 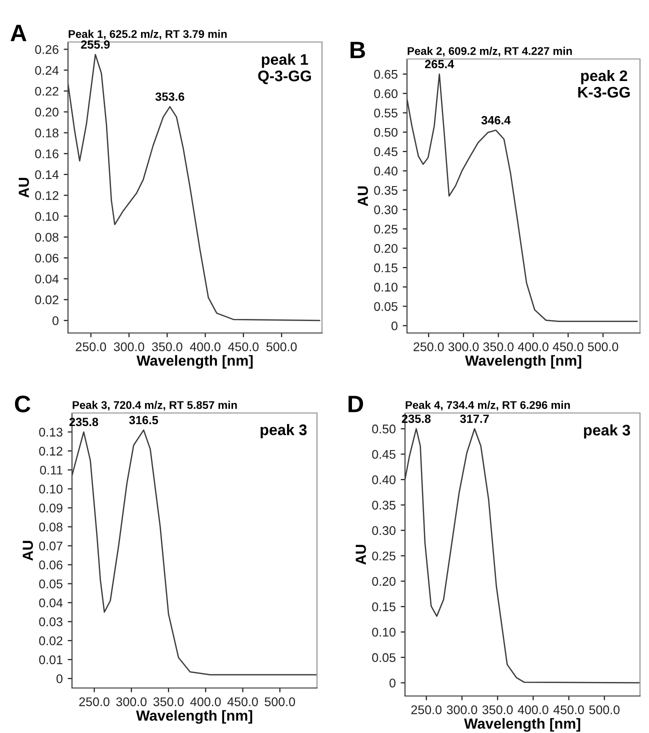 What do you see at coordinates (46, 91) in the screenshot?
I see `y-tick-label: 0.22` at bounding box center [46, 91].